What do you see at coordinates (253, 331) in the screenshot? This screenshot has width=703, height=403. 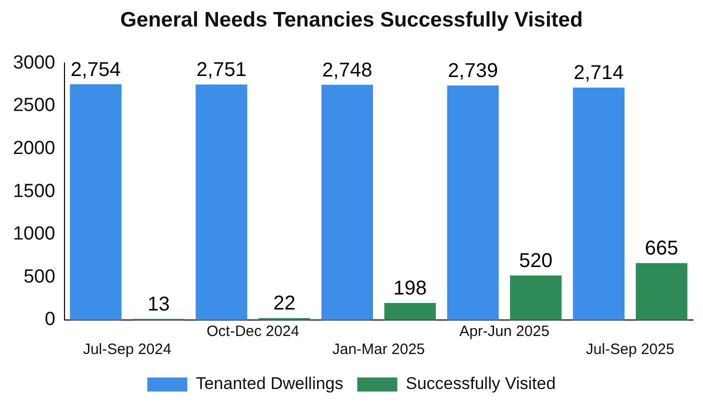 I see `x-tick-label: Oct-Dec 2024` at bounding box center [253, 331].